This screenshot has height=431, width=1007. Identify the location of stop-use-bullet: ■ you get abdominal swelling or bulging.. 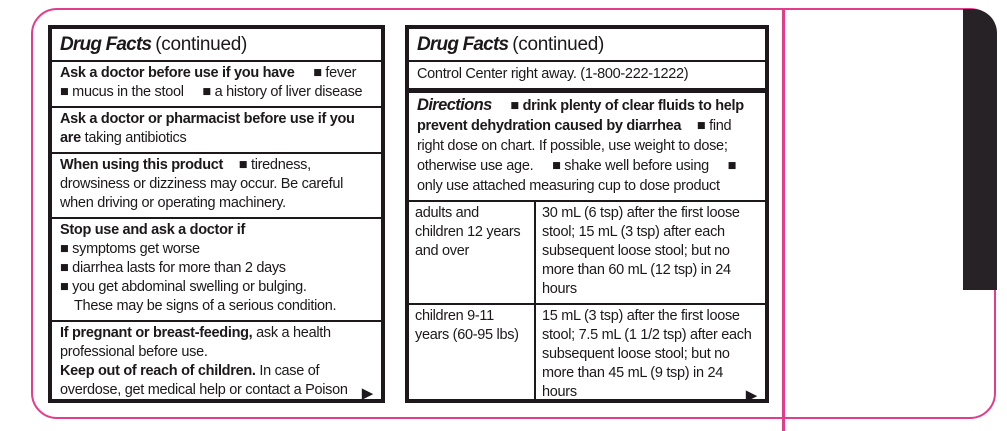
(183, 287).